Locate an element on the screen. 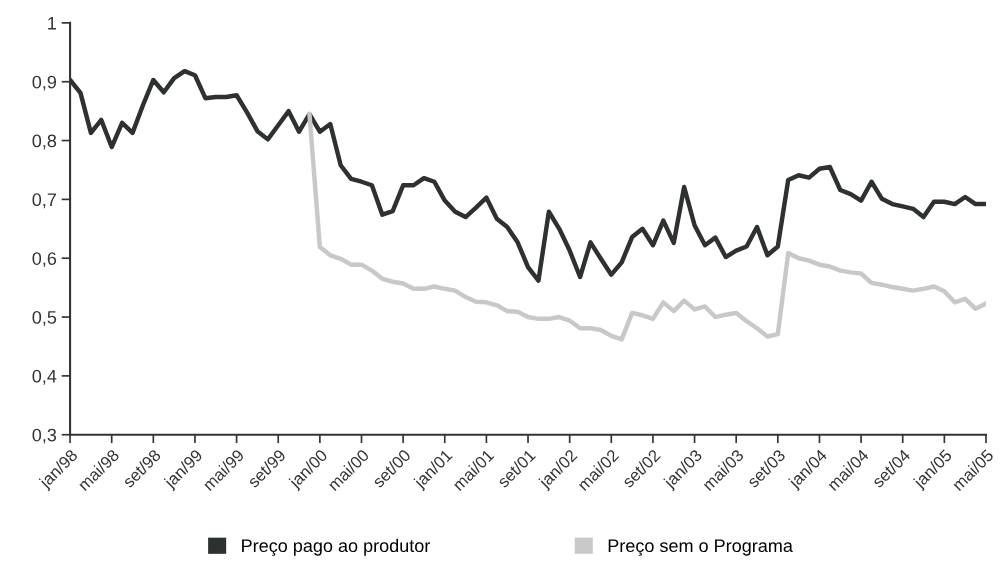 Image resolution: width=1001 pixels, height=572 pixels. legend-label: Preço pago ao produtor is located at coordinates (336, 547).